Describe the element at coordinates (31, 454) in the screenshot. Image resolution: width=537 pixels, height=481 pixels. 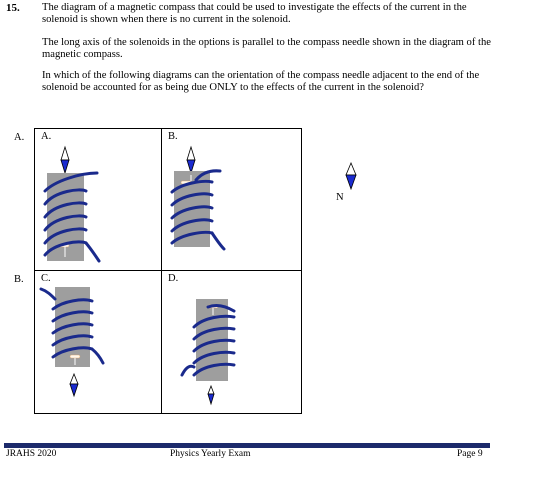
I see `footer-school: JRAHS 2020` at that location.